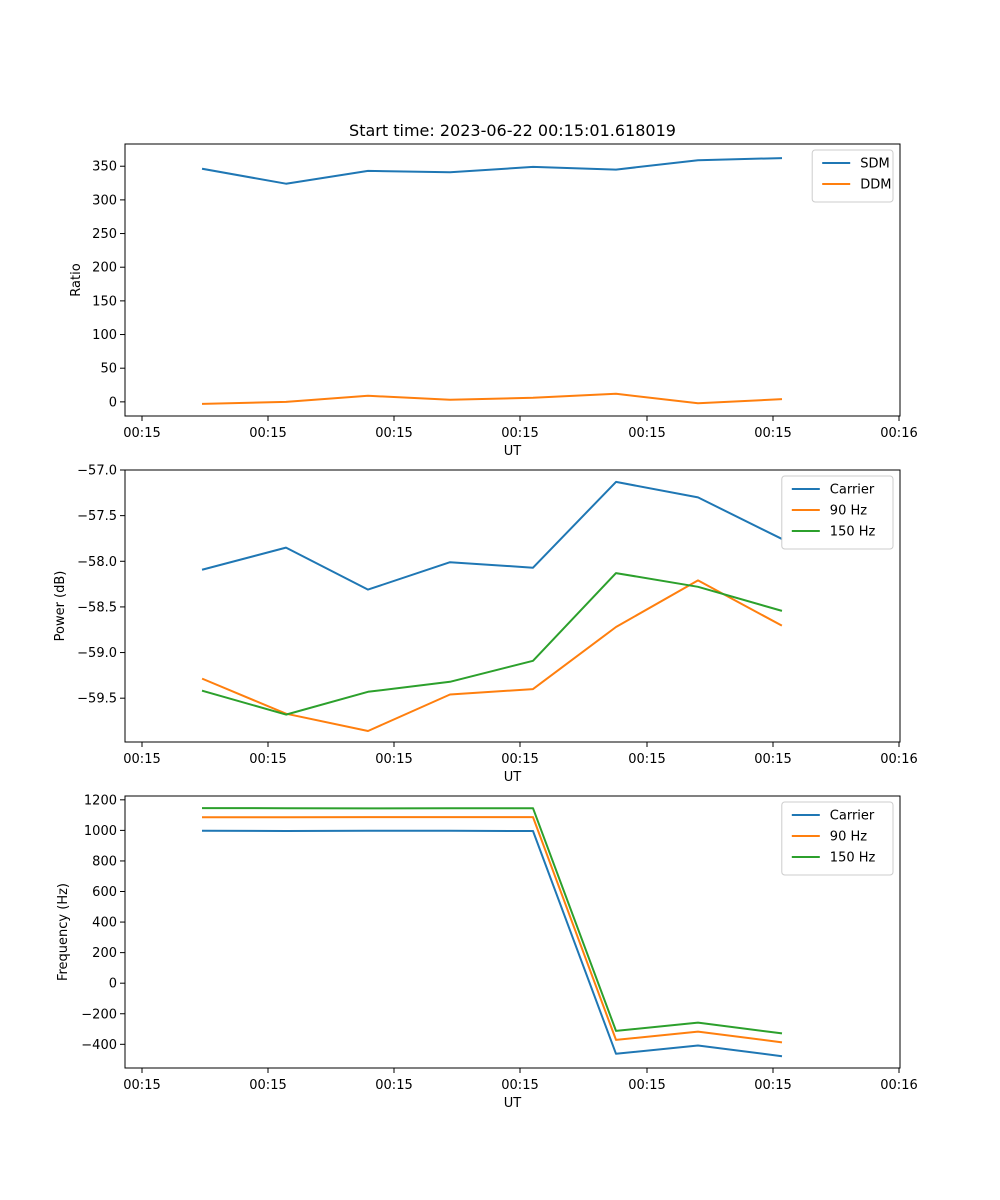 The width and height of the screenshot is (1000, 1200). I want to click on y-tick-label: 600, so click(104, 892).